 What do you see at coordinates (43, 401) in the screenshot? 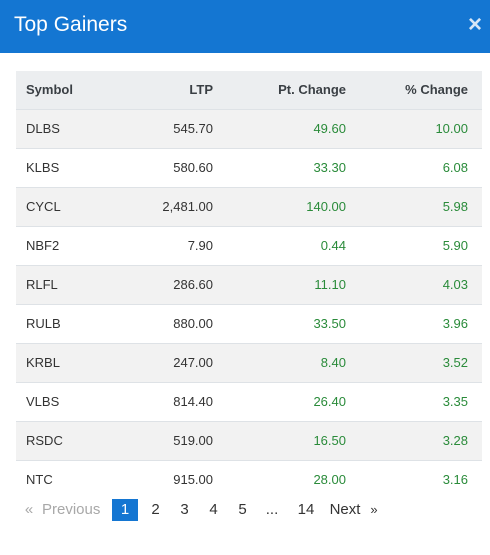
I see `cell-symbol: VLBS` at bounding box center [43, 401].